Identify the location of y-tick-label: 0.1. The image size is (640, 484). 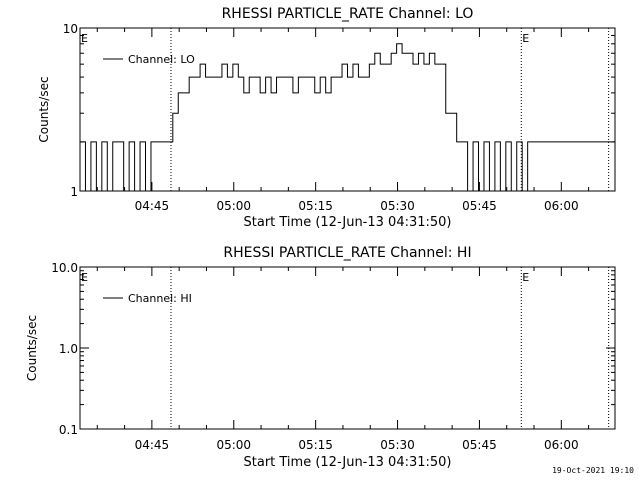
(68, 430).